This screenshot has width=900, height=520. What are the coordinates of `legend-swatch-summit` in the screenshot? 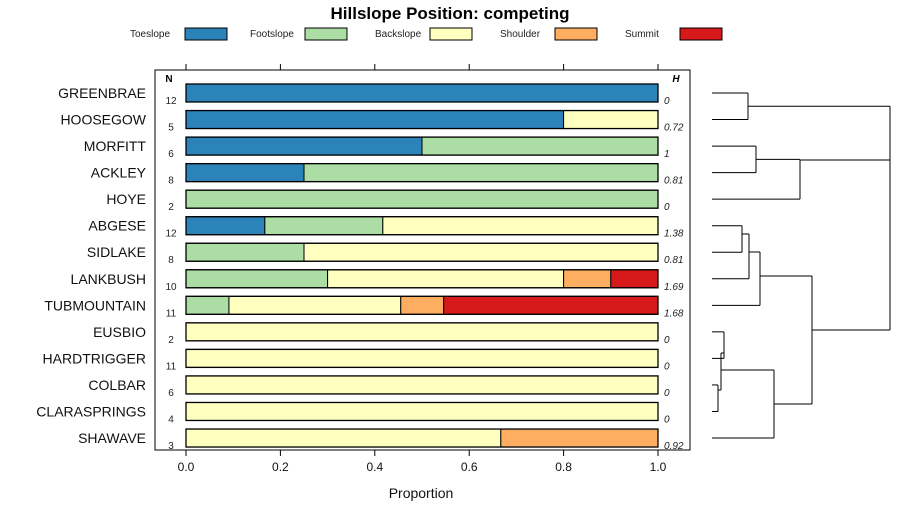 It's located at (701, 34).